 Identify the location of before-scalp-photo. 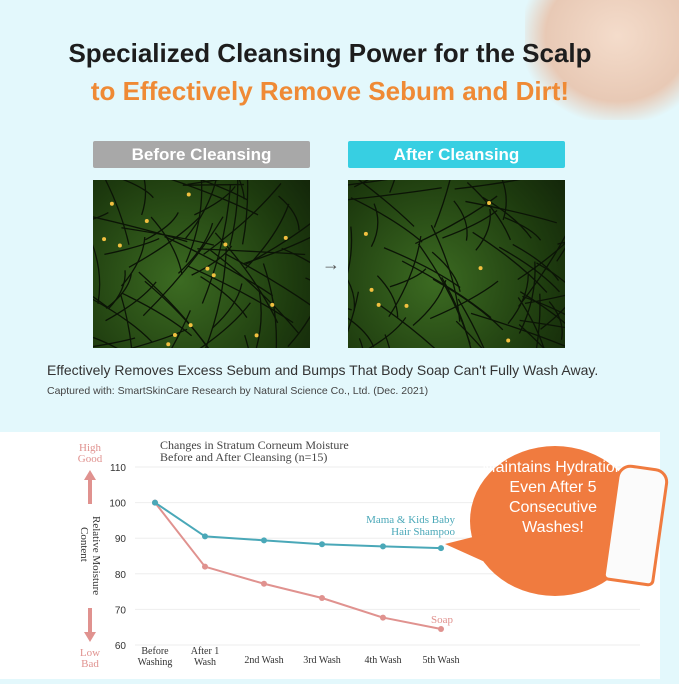
(201, 264).